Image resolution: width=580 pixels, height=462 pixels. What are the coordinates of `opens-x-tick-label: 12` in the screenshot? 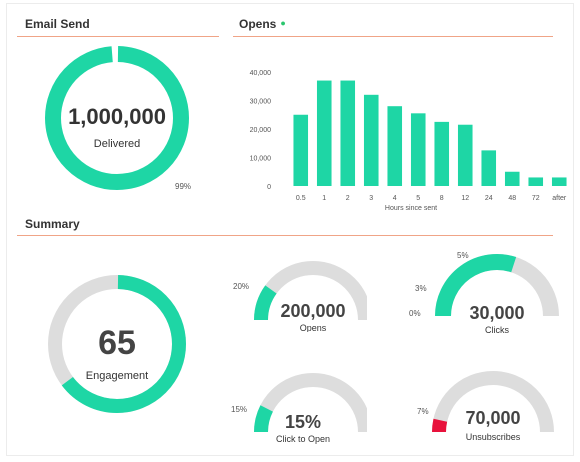 It's located at (465, 198).